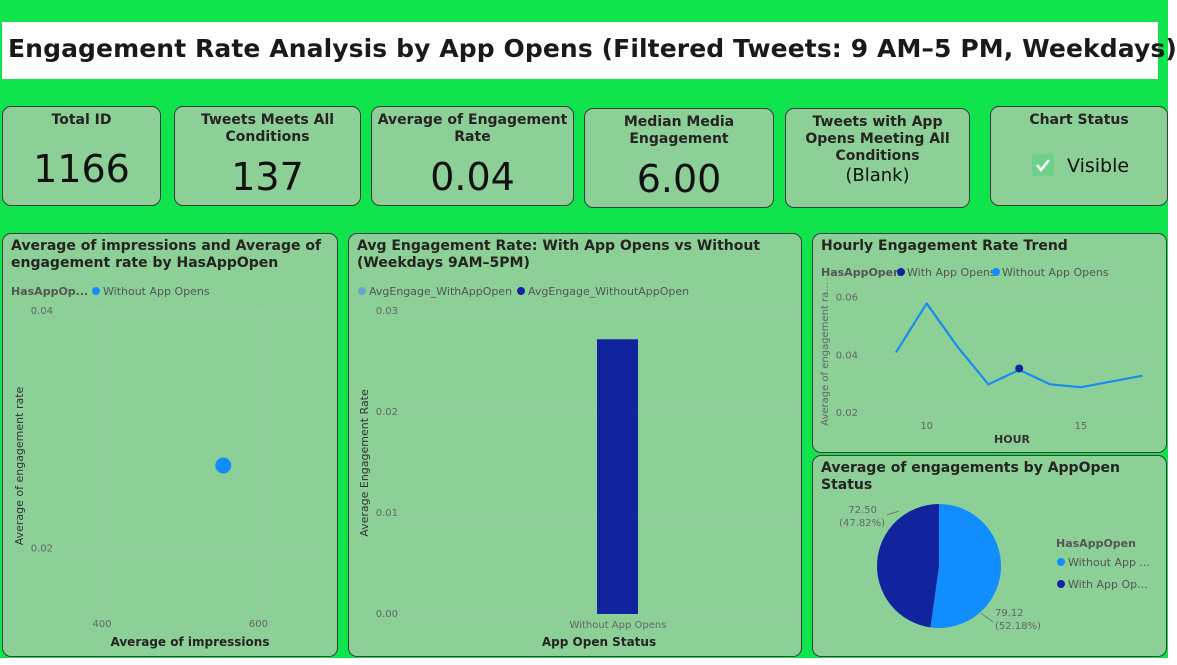 The image size is (1177, 665). Describe the element at coordinates (1098, 166) in the screenshot. I see `chart-status-value: Visible` at that location.